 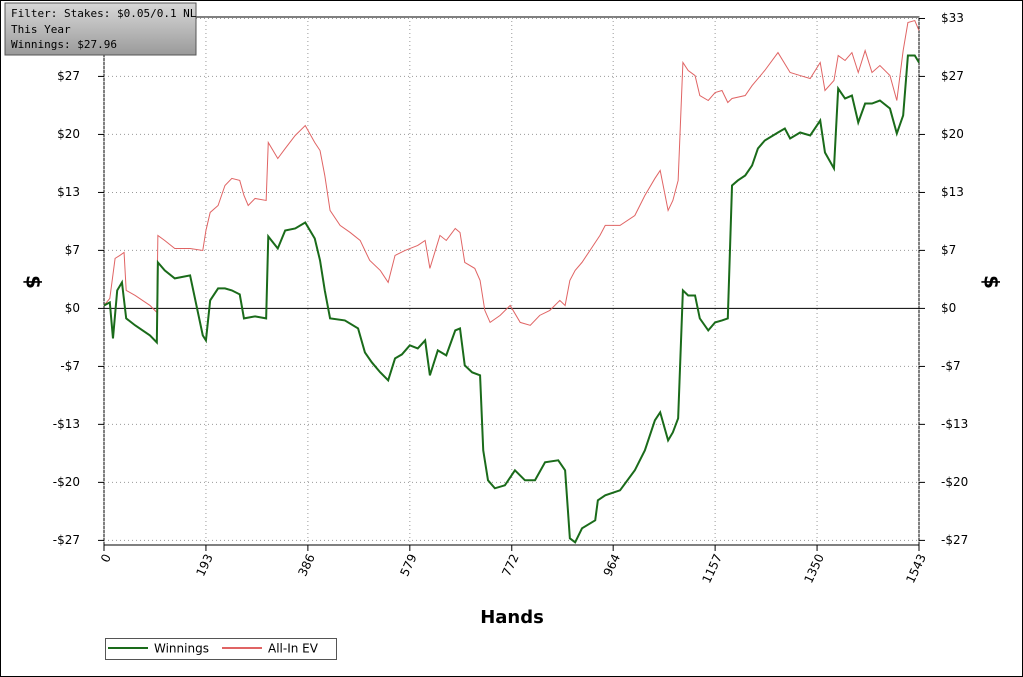 I want to click on y-tick-label: $20, so click(x=68, y=134).